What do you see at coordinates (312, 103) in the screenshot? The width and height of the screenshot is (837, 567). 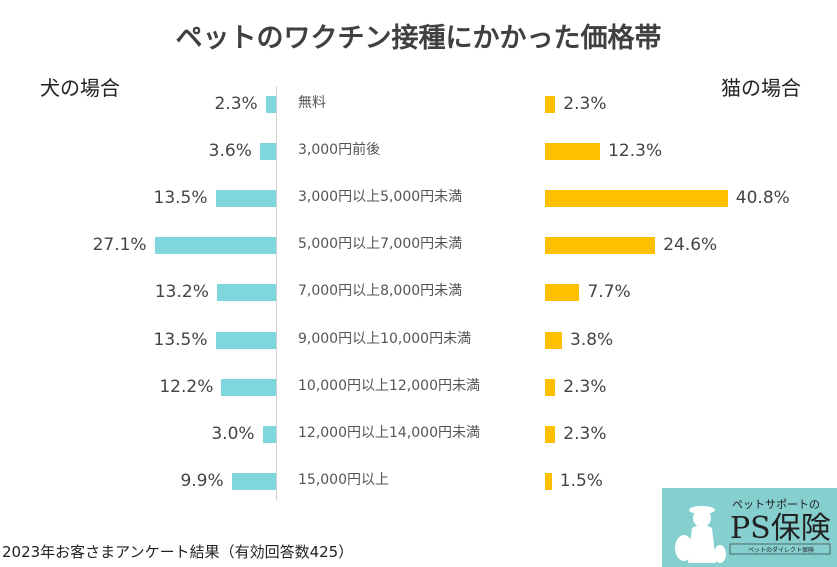 I see `category-label: 無料` at bounding box center [312, 103].